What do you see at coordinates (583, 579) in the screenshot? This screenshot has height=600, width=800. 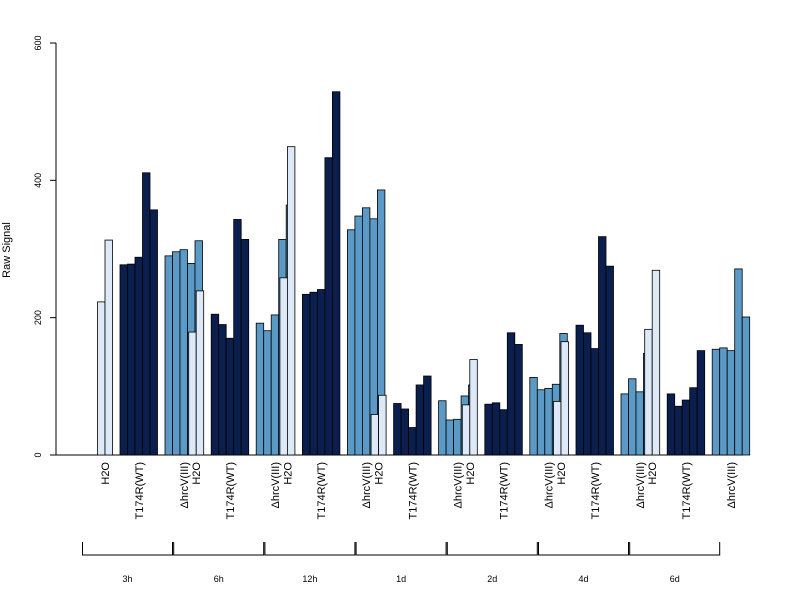 I see `time-label: 4d` at bounding box center [583, 579].